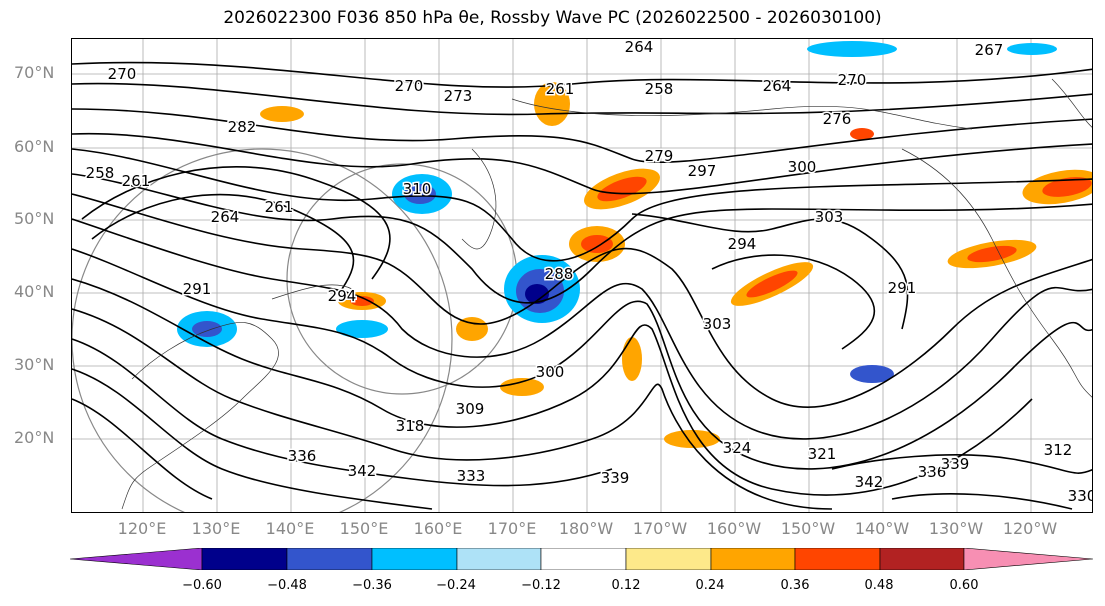 The width and height of the screenshot is (1105, 606). What do you see at coordinates (34, 218) in the screenshot?
I see `lat-label-50n: 50°N` at bounding box center [34, 218].